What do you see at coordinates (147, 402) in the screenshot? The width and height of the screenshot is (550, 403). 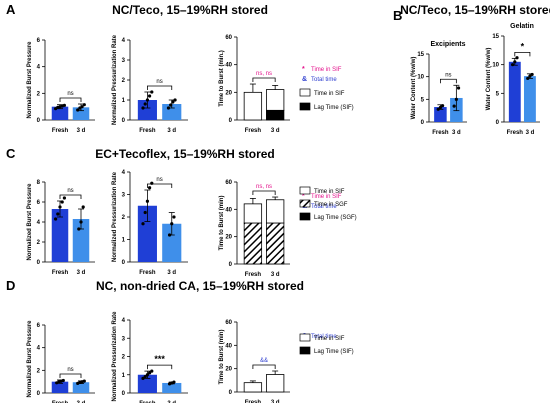 I see `D2-xtick-label-0: Fresh` at bounding box center [147, 402].